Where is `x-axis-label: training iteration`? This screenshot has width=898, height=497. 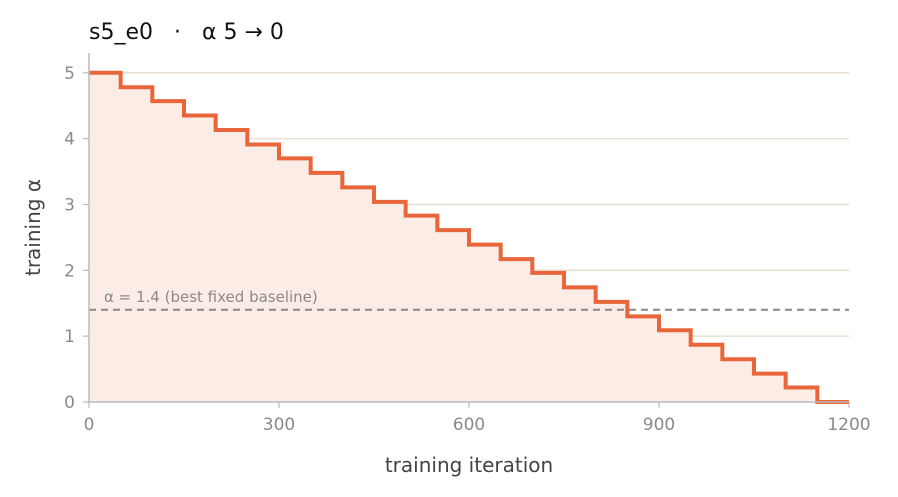 x-axis-label: training iteration is located at coordinates (469, 465).